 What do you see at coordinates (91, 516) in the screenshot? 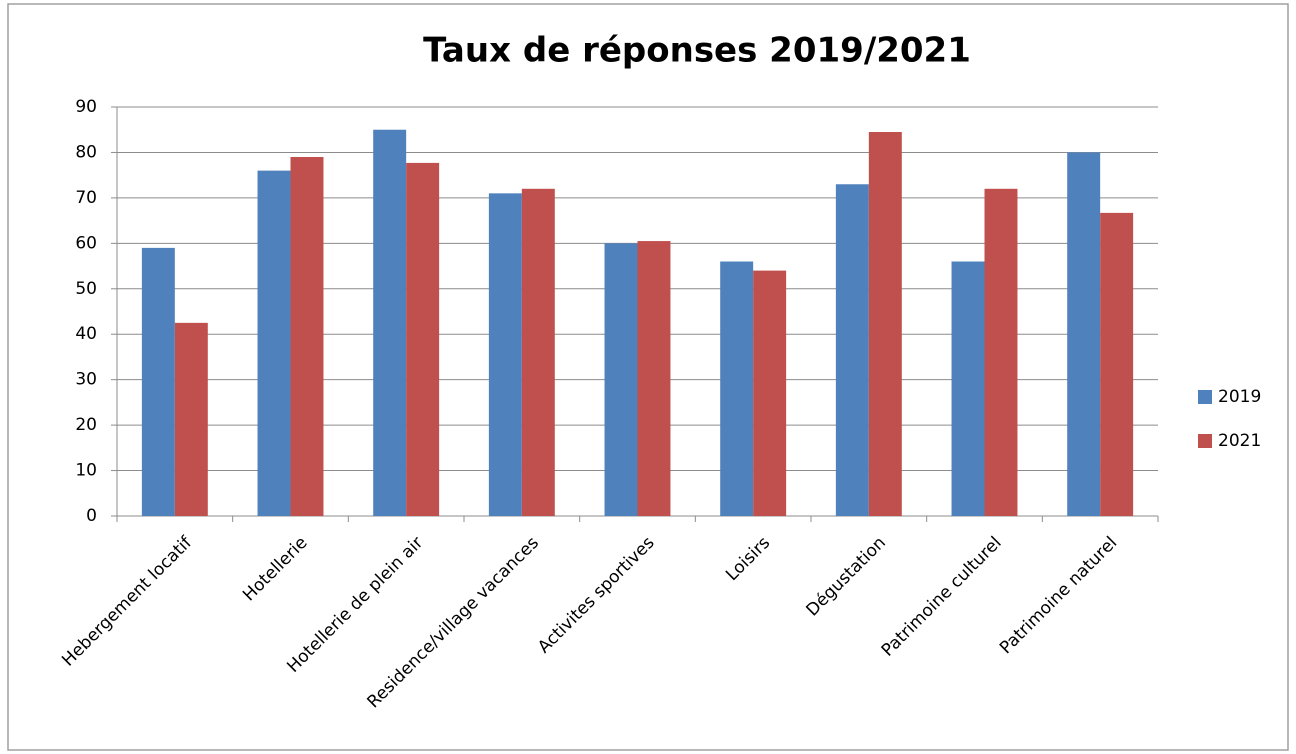
I see `y-tick-label: 0` at bounding box center [91, 516].